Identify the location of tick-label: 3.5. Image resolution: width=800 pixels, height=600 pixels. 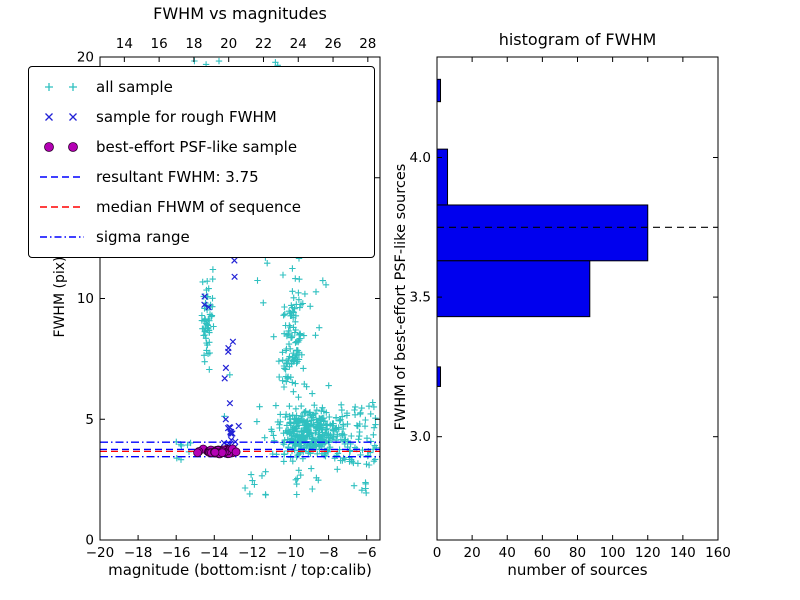
(420, 298).